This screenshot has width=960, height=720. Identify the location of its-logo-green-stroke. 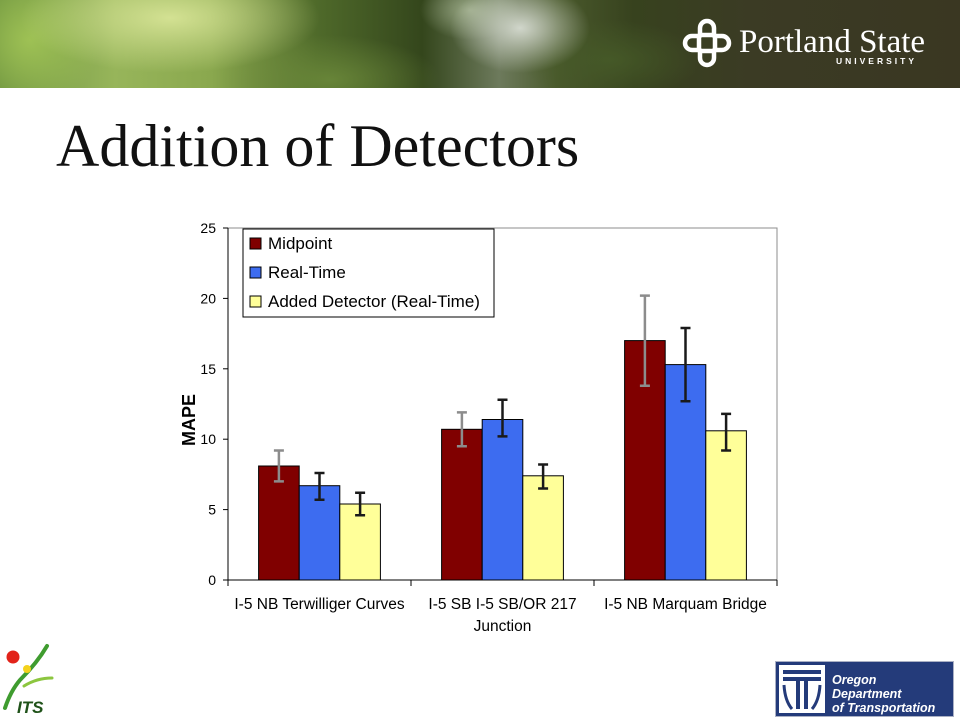
(26, 677).